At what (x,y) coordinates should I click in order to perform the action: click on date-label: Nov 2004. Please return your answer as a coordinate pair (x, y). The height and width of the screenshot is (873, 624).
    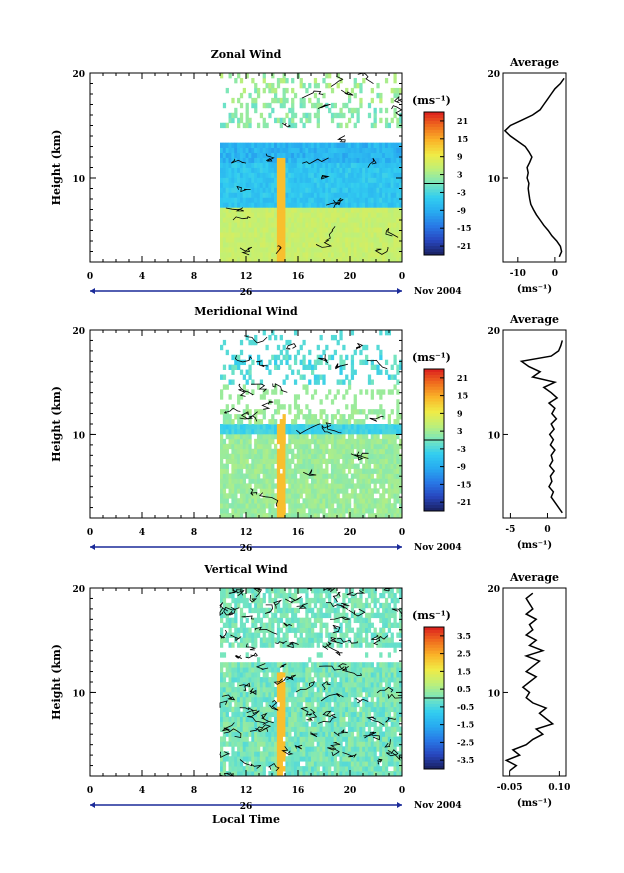
    Looking at the image, I should click on (438, 548).